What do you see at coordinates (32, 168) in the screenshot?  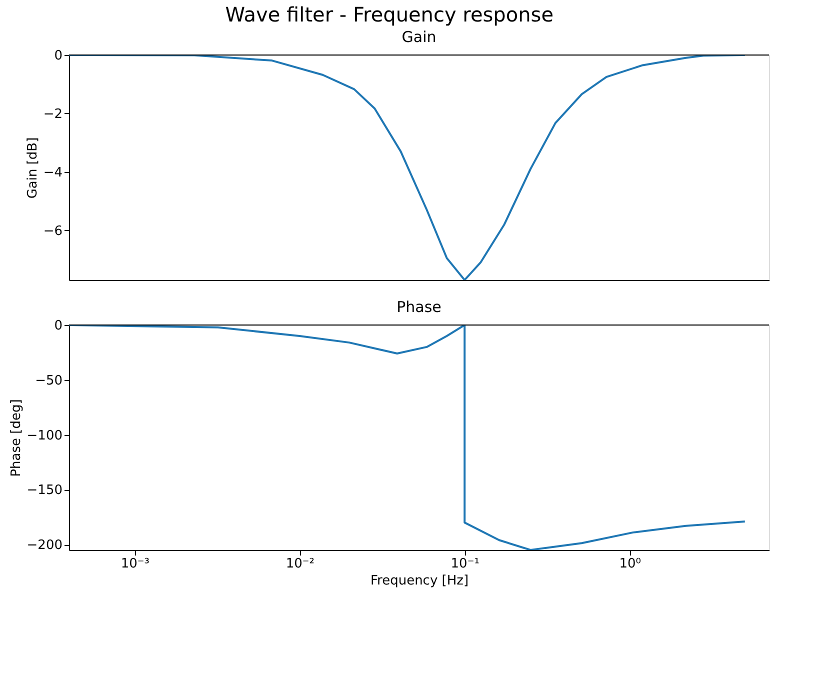 I see `y-axis-title: Gain [dB]` at bounding box center [32, 168].